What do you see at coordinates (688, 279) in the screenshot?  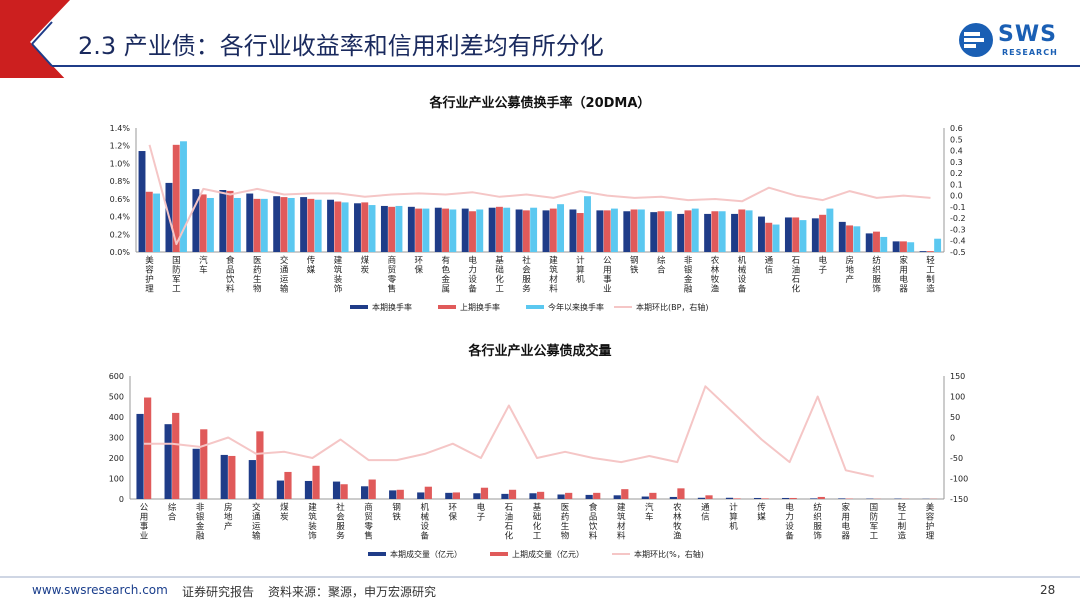 I see `category-label: 金` at bounding box center [688, 279].